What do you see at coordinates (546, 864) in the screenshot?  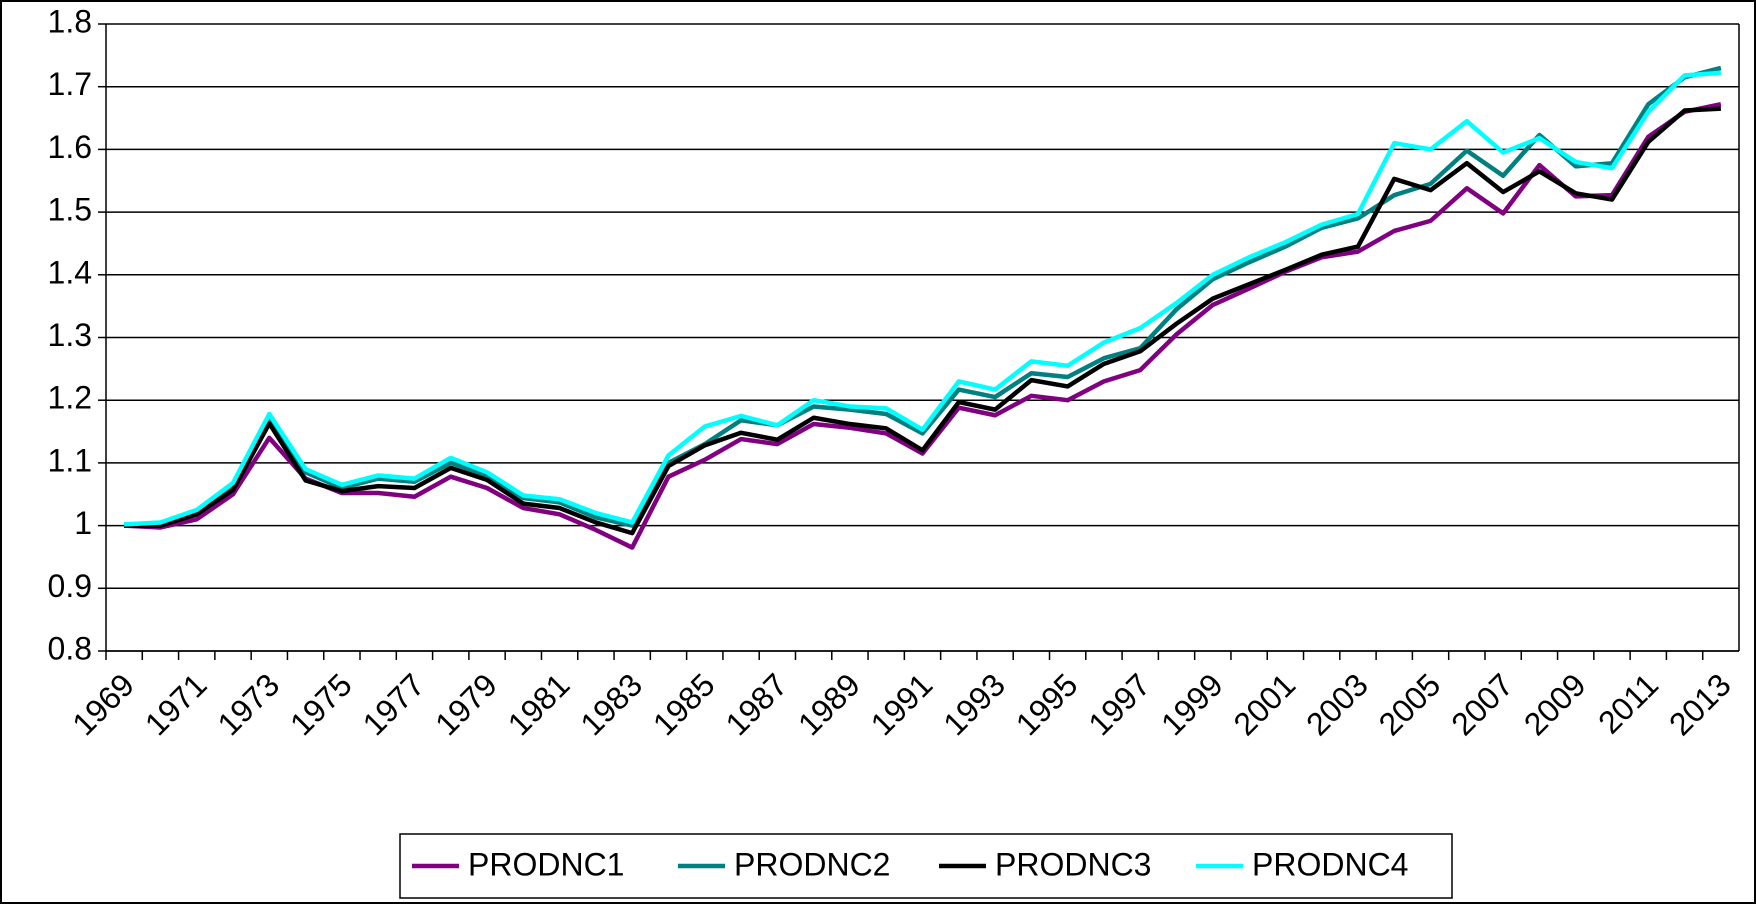 I see `legend-label: PRODNC1` at bounding box center [546, 864].